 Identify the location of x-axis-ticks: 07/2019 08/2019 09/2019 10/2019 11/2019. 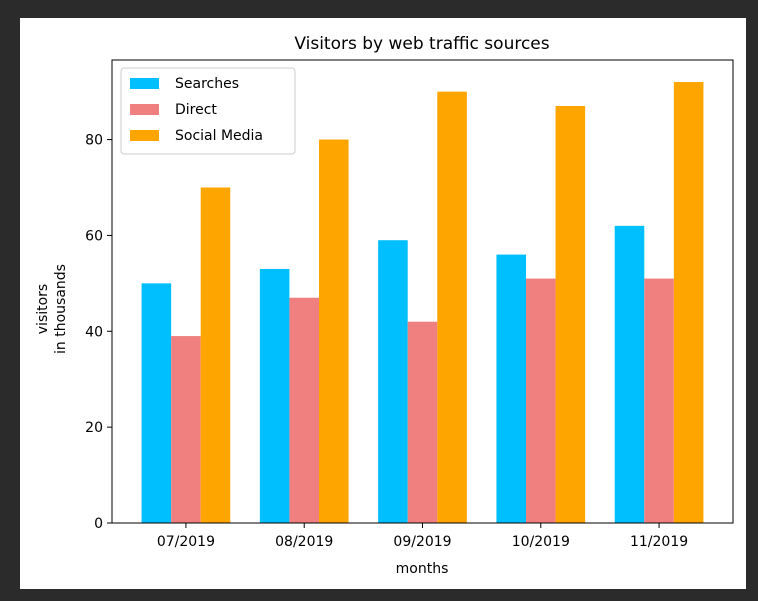
(422, 536).